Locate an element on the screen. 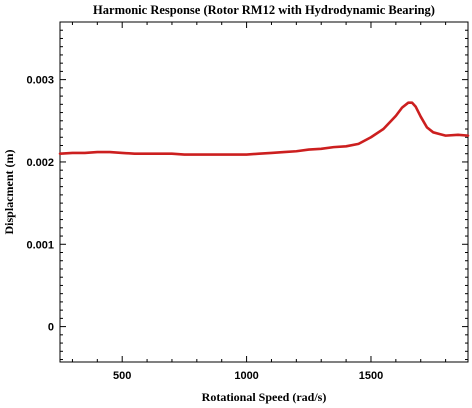  y-tick-label: 0.002 is located at coordinates (40, 163).